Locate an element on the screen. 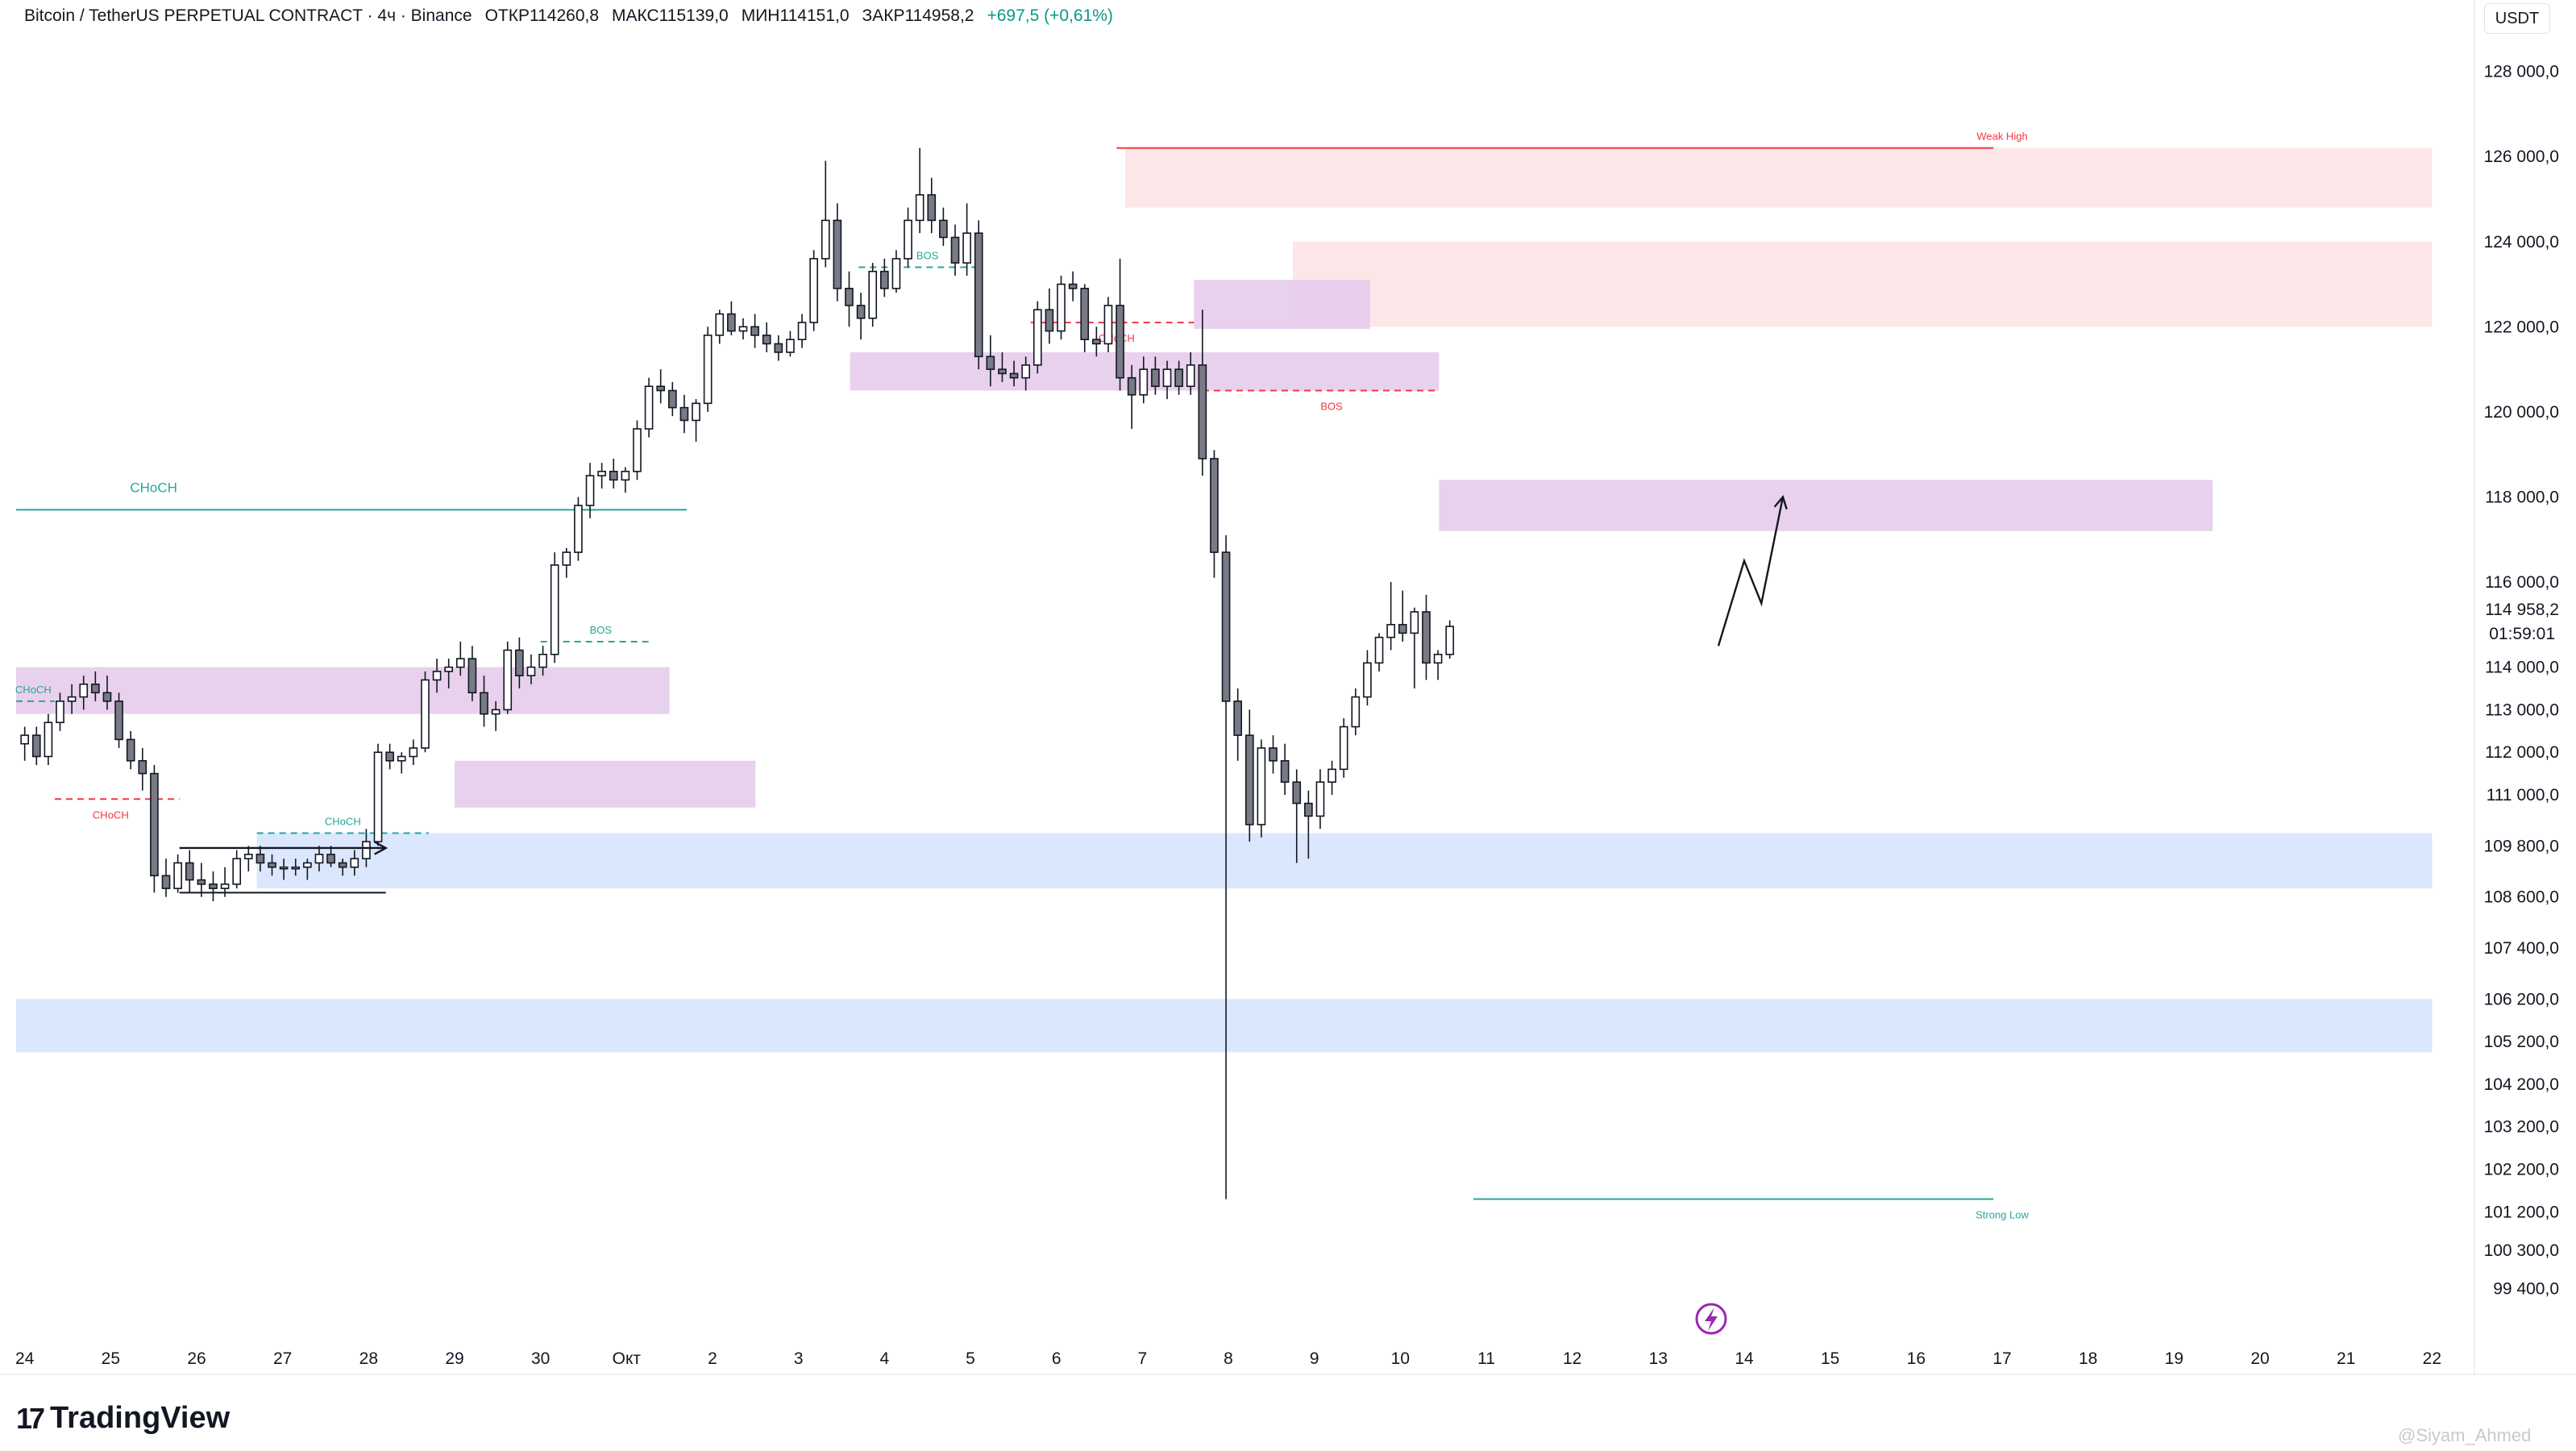 This screenshot has height=1451, width=2576. ohlc-close: ЗАКР114958,2 is located at coordinates (918, 15).